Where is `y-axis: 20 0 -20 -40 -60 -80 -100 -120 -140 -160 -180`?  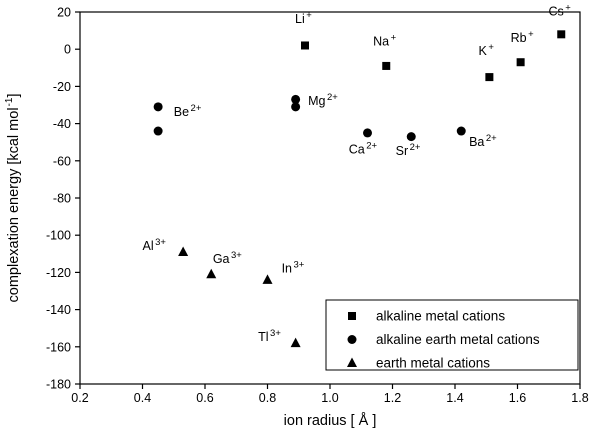
y-axis: 20 0 -20 -40 -60 -80 -100 -120 -140 -160 -180 is located at coordinates (63, 199).